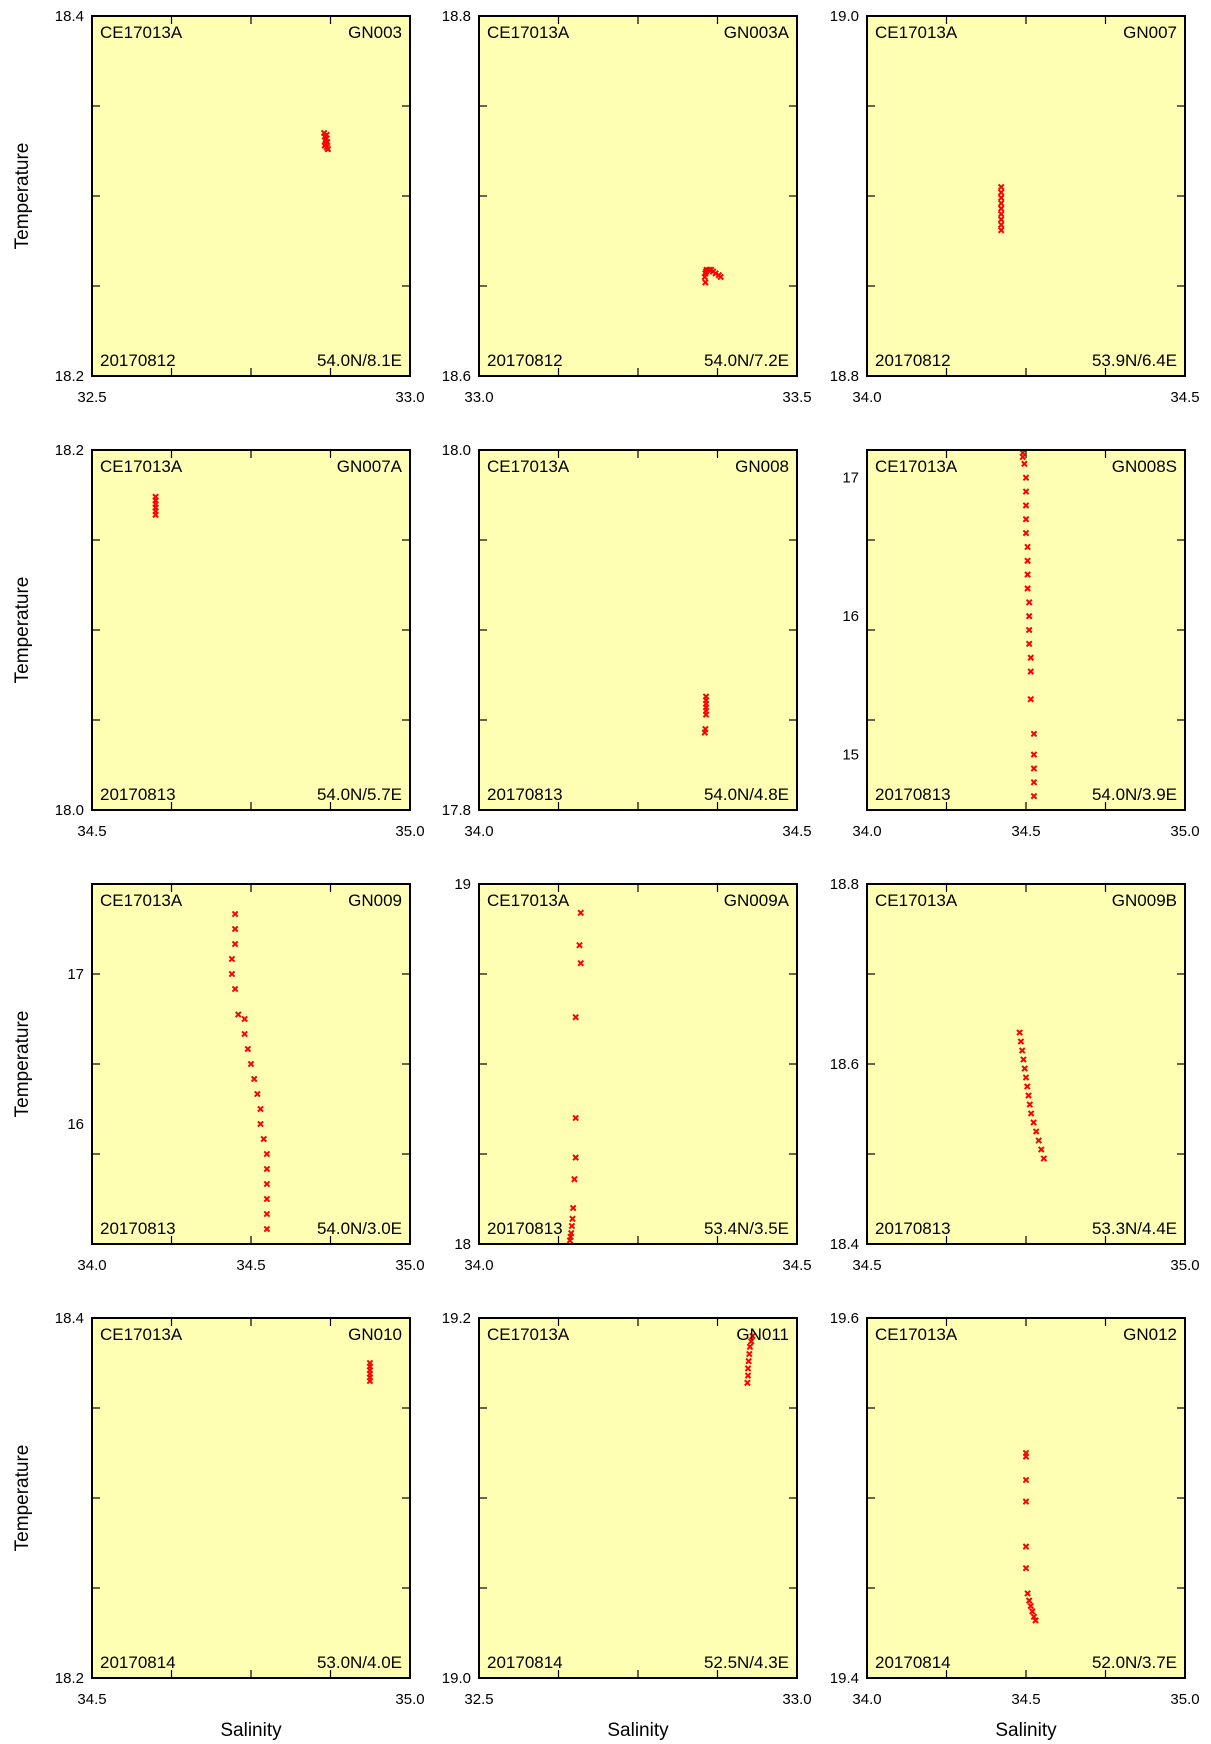 The image size is (1211, 1744). What do you see at coordinates (850, 616) in the screenshot?
I see `y-tick-label: 16` at bounding box center [850, 616].